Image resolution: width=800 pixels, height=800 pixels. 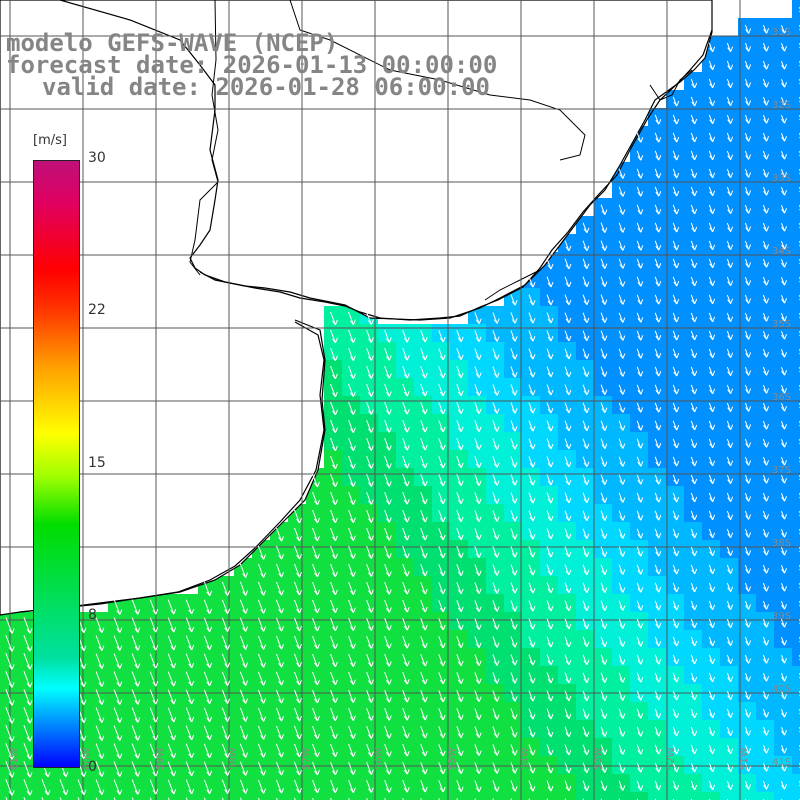 What do you see at coordinates (252, 65) in the screenshot?
I see `forecast-date: forecast date: 2026-01-13 00:00:00` at bounding box center [252, 65].